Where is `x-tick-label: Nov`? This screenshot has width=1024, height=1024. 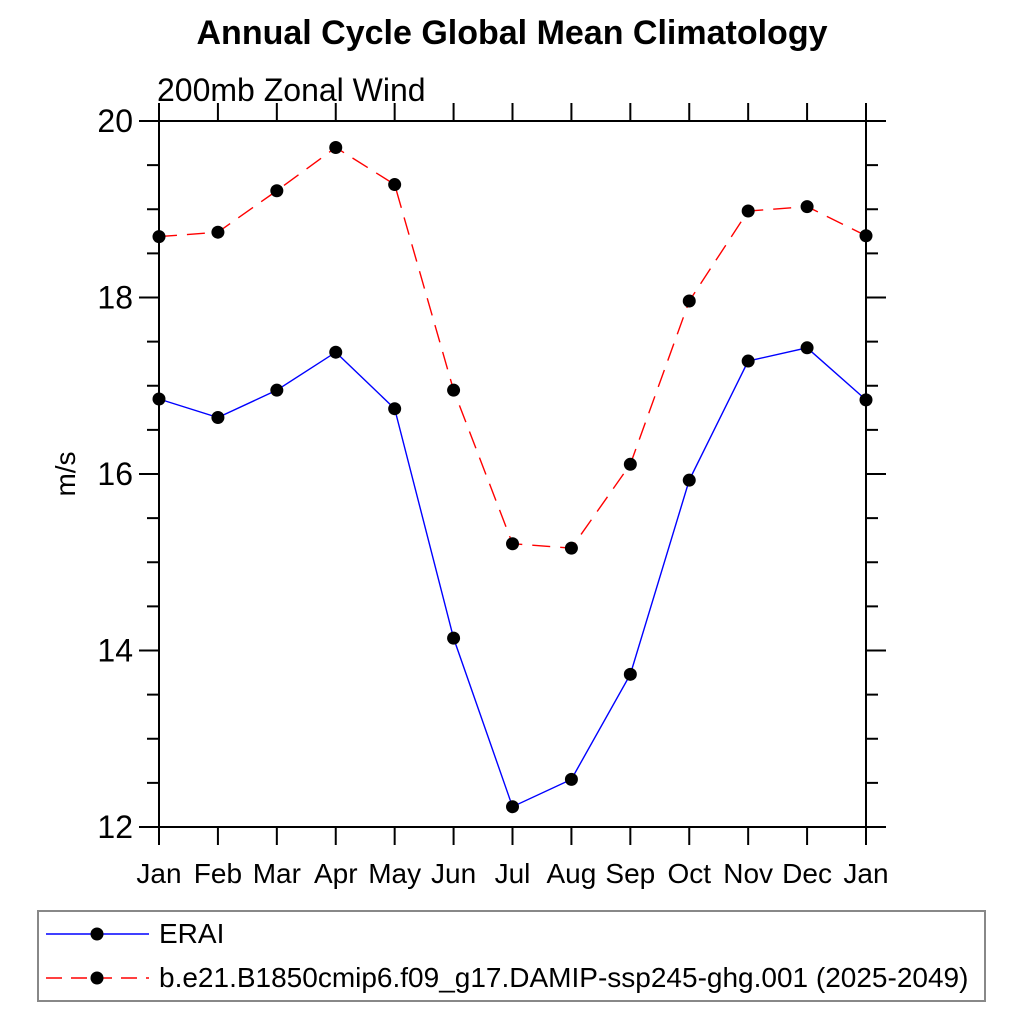 x-tick-label: Nov is located at coordinates (748, 873).